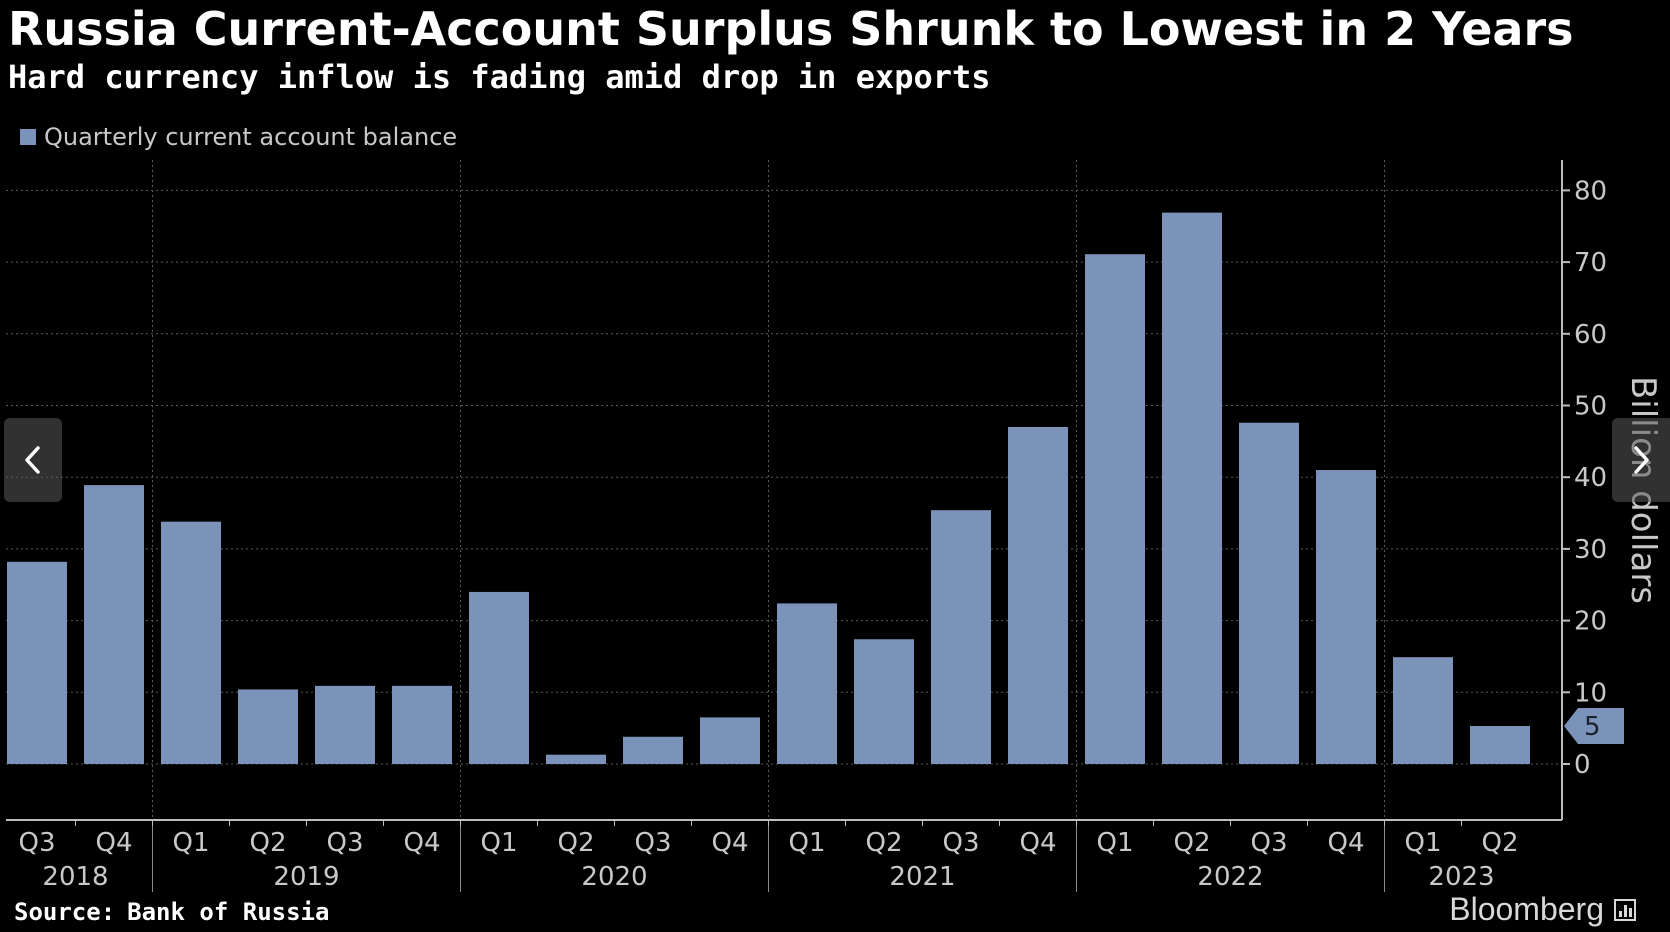 The height and width of the screenshot is (932, 1670). What do you see at coordinates (1590, 263) in the screenshot?
I see `y-tick-label: 70` at bounding box center [1590, 263].